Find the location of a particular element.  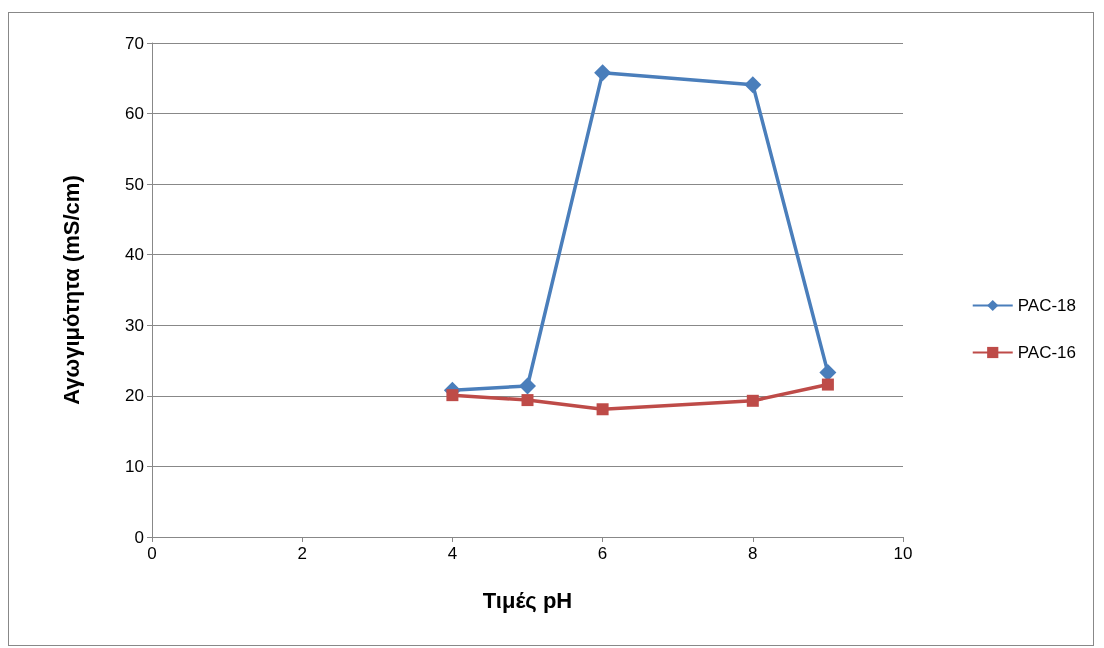

x-axis-title: Τιμές pH is located at coordinates (527, 600).